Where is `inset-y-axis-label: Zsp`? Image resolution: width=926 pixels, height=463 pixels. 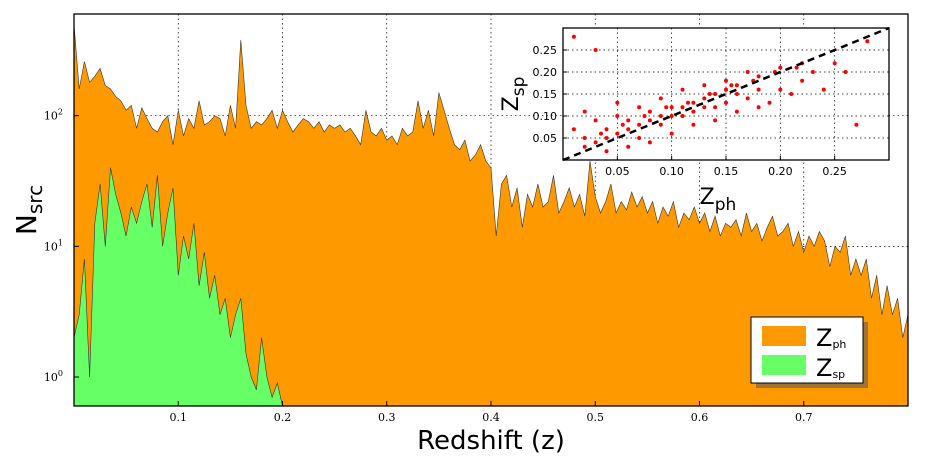
inset-y-axis-label: Zsp is located at coordinates (514, 94).